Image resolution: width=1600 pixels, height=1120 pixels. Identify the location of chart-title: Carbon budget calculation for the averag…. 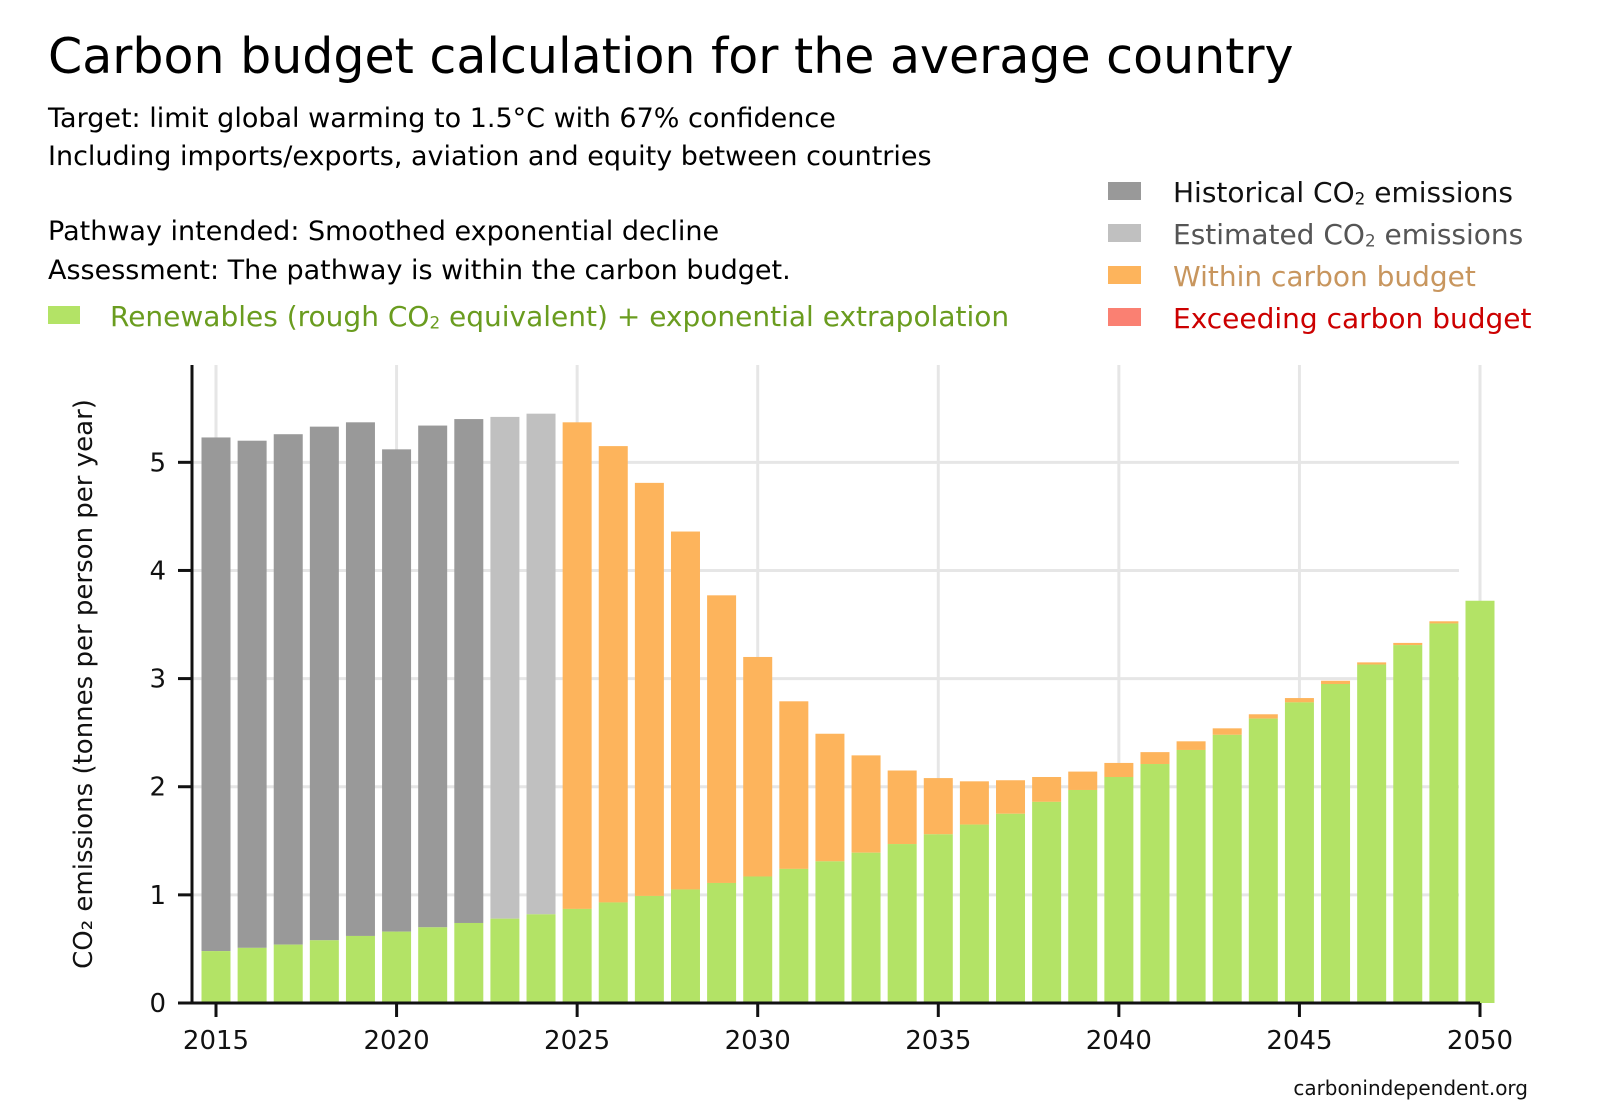
(671, 56).